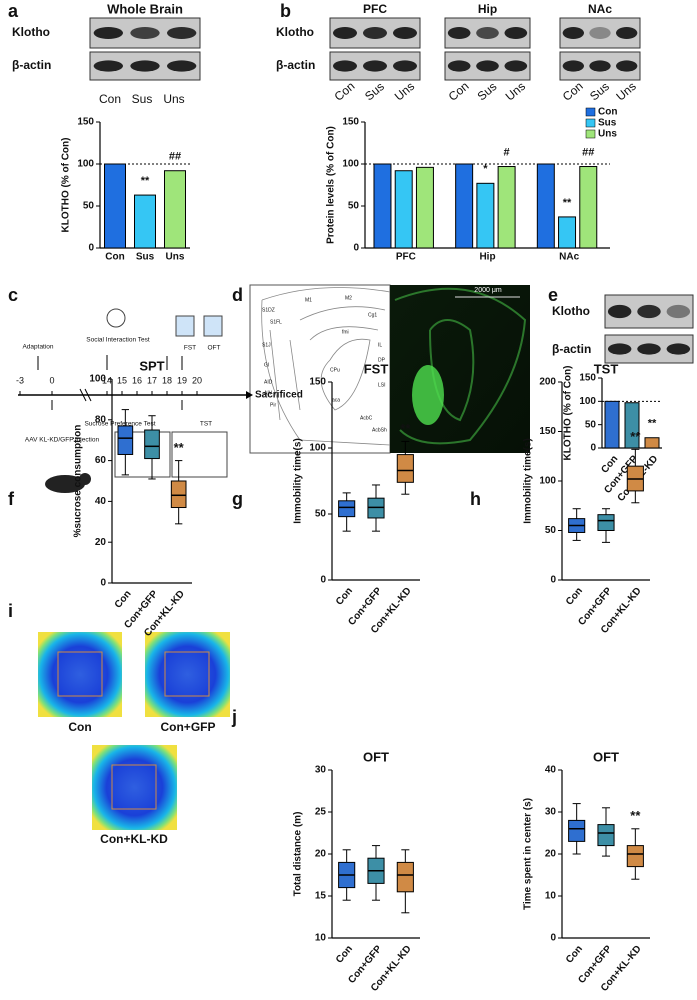 The image size is (697, 1000). I want to click on y-axis-label: Immobility time(s), so click(298, 481).